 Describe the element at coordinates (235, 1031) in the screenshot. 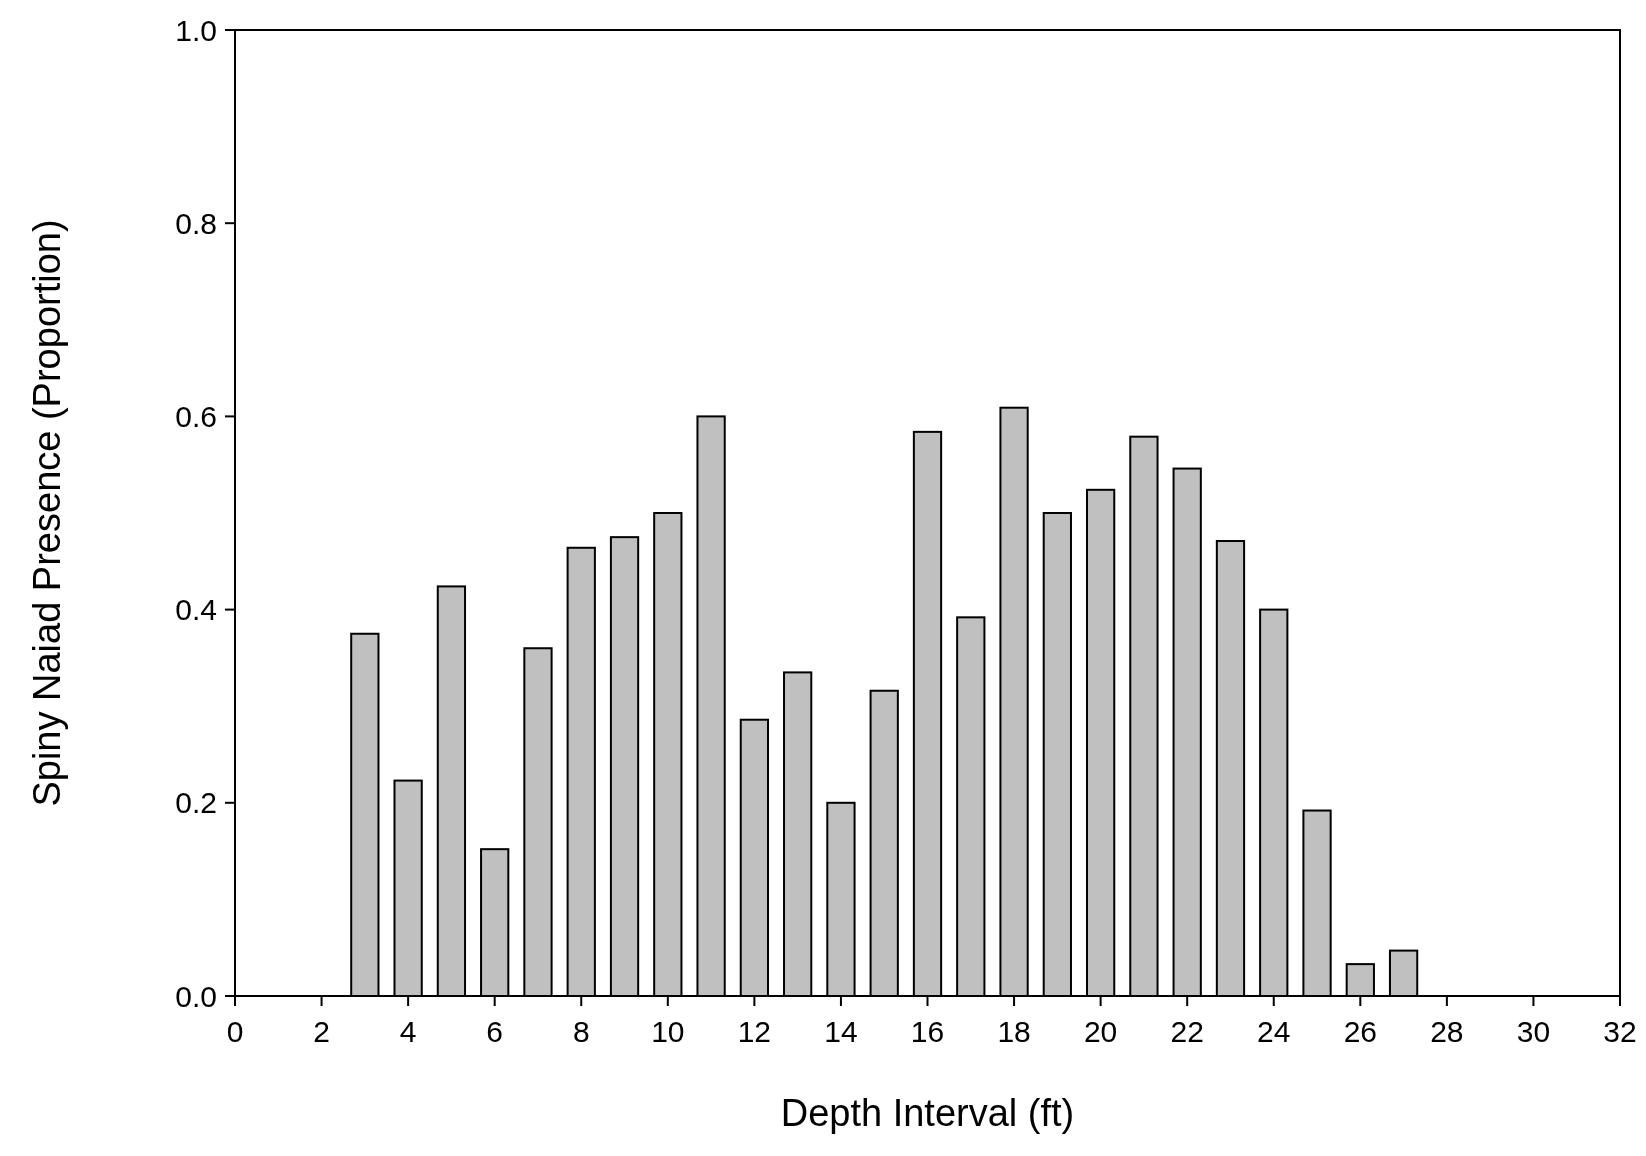

I see `x-tick-label: 0` at that location.